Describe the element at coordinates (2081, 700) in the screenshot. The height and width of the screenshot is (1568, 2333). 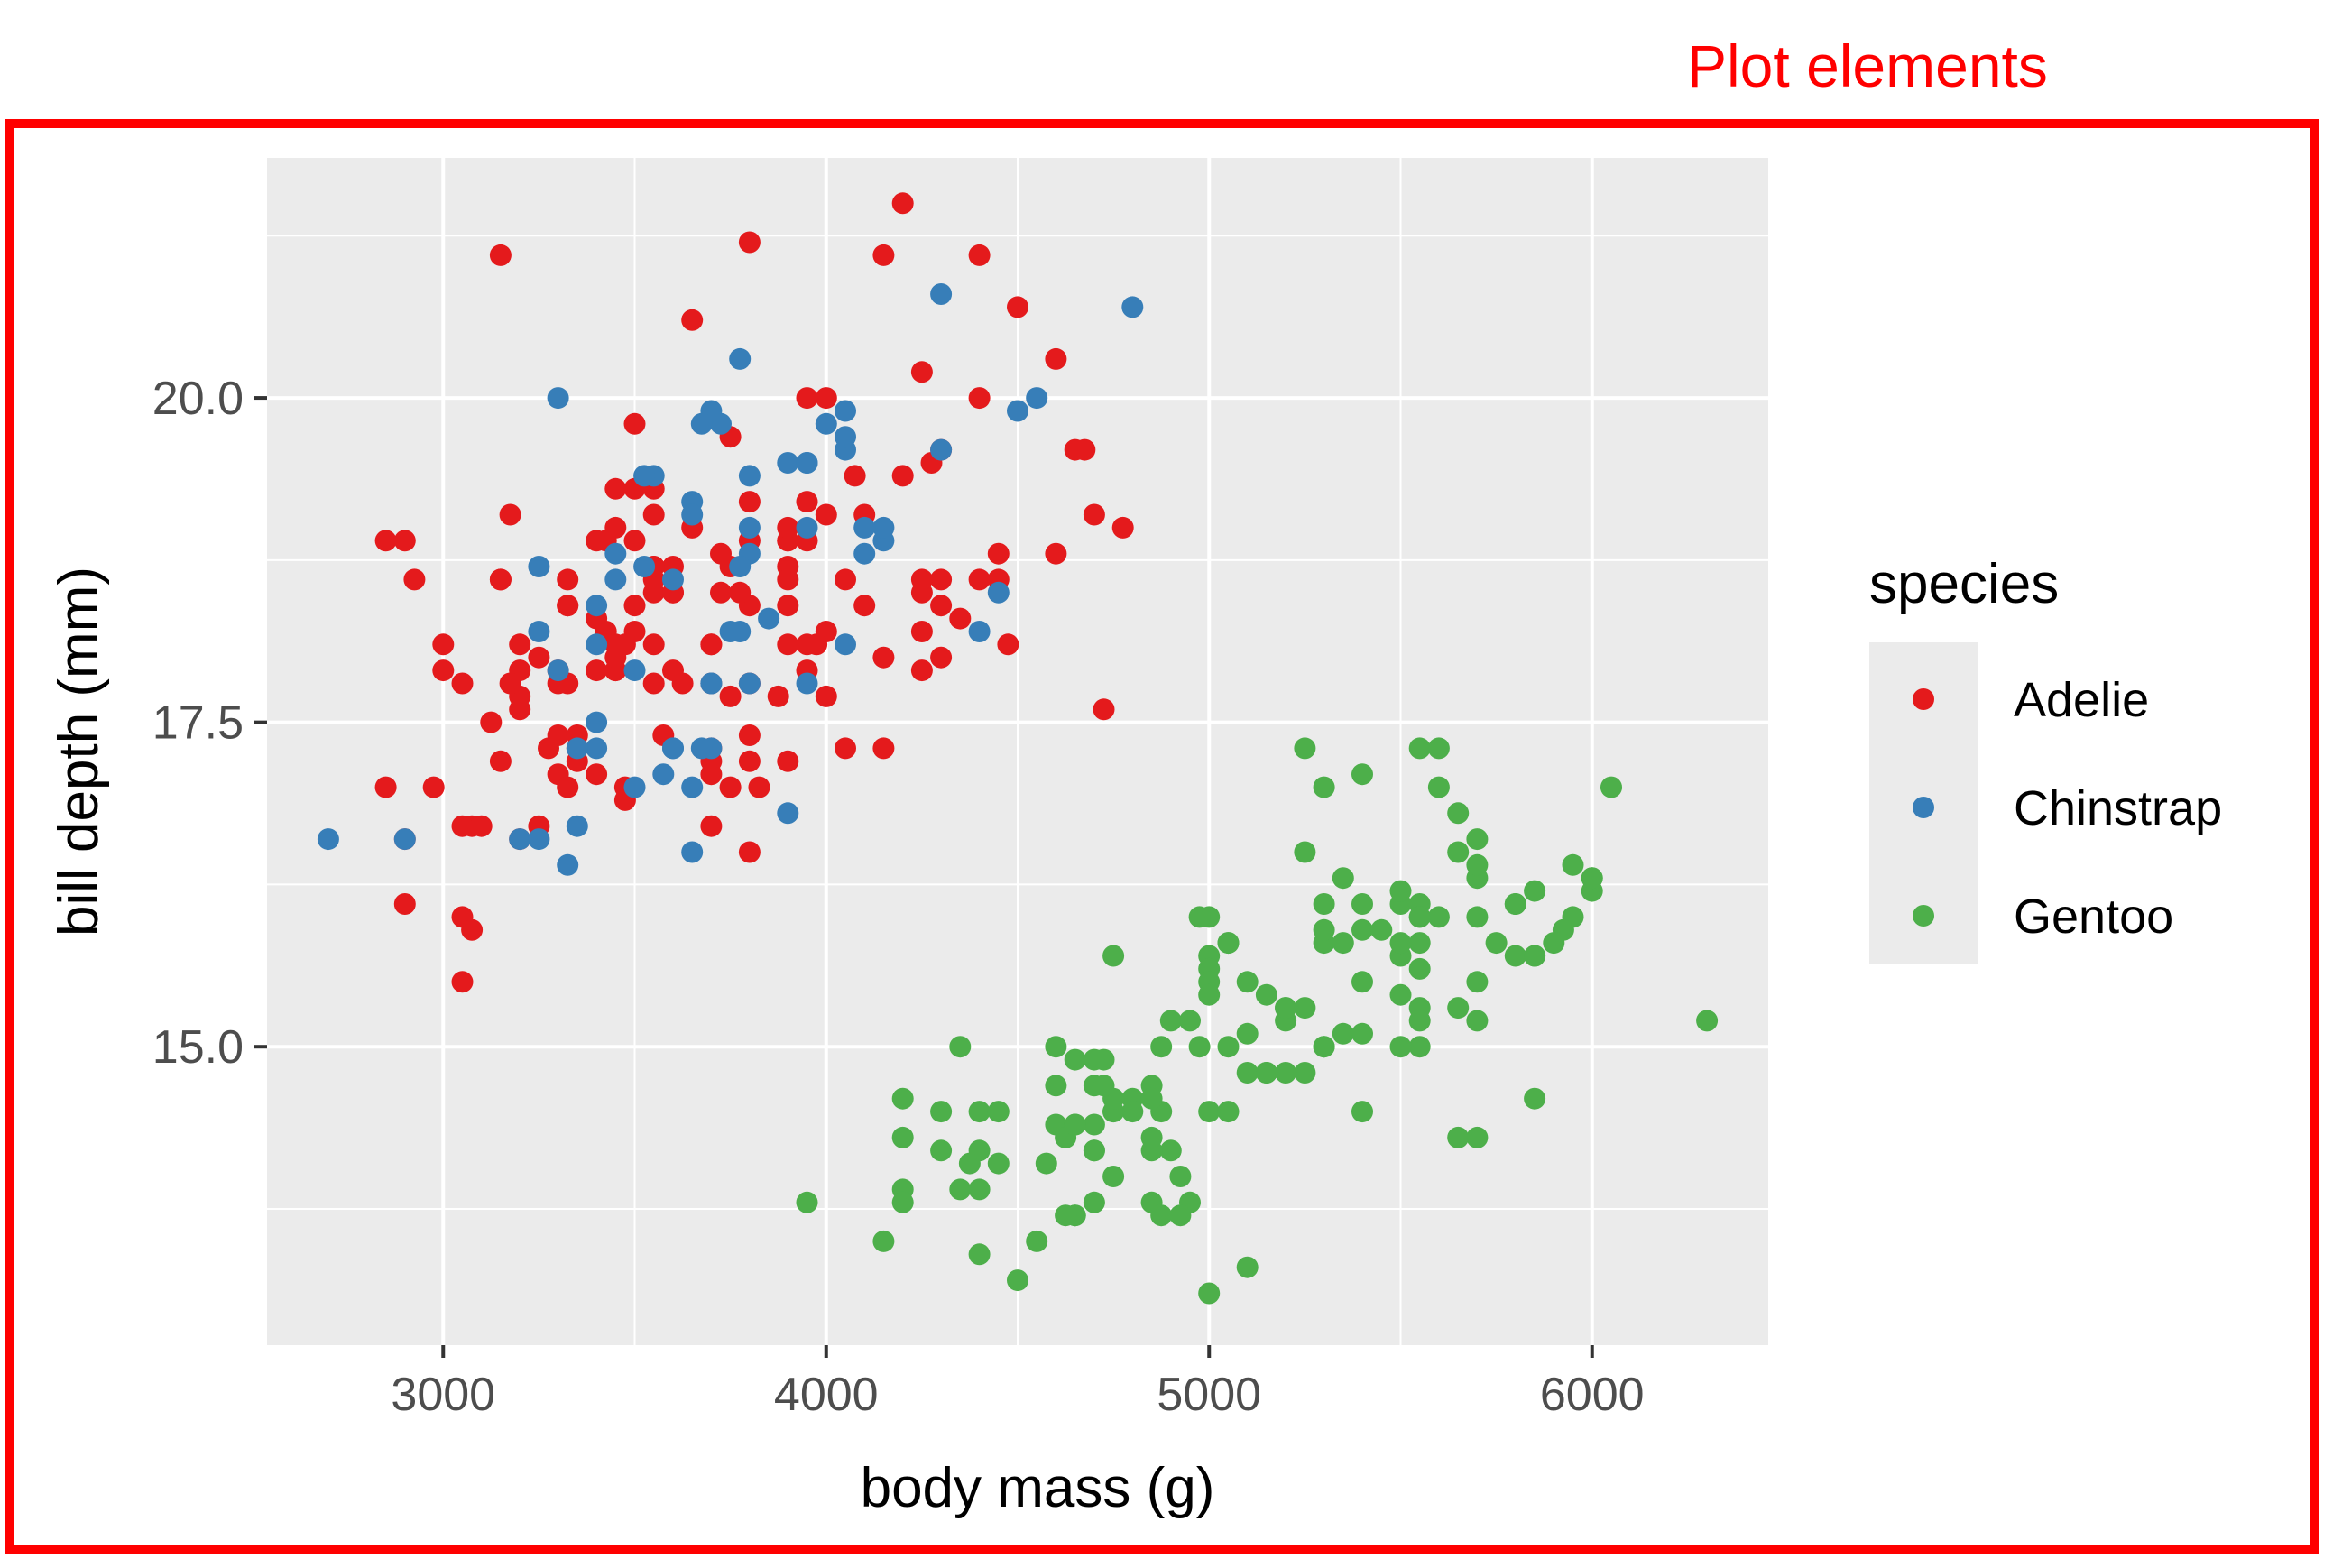
I see `legend-label-adelie: Adelie` at that location.